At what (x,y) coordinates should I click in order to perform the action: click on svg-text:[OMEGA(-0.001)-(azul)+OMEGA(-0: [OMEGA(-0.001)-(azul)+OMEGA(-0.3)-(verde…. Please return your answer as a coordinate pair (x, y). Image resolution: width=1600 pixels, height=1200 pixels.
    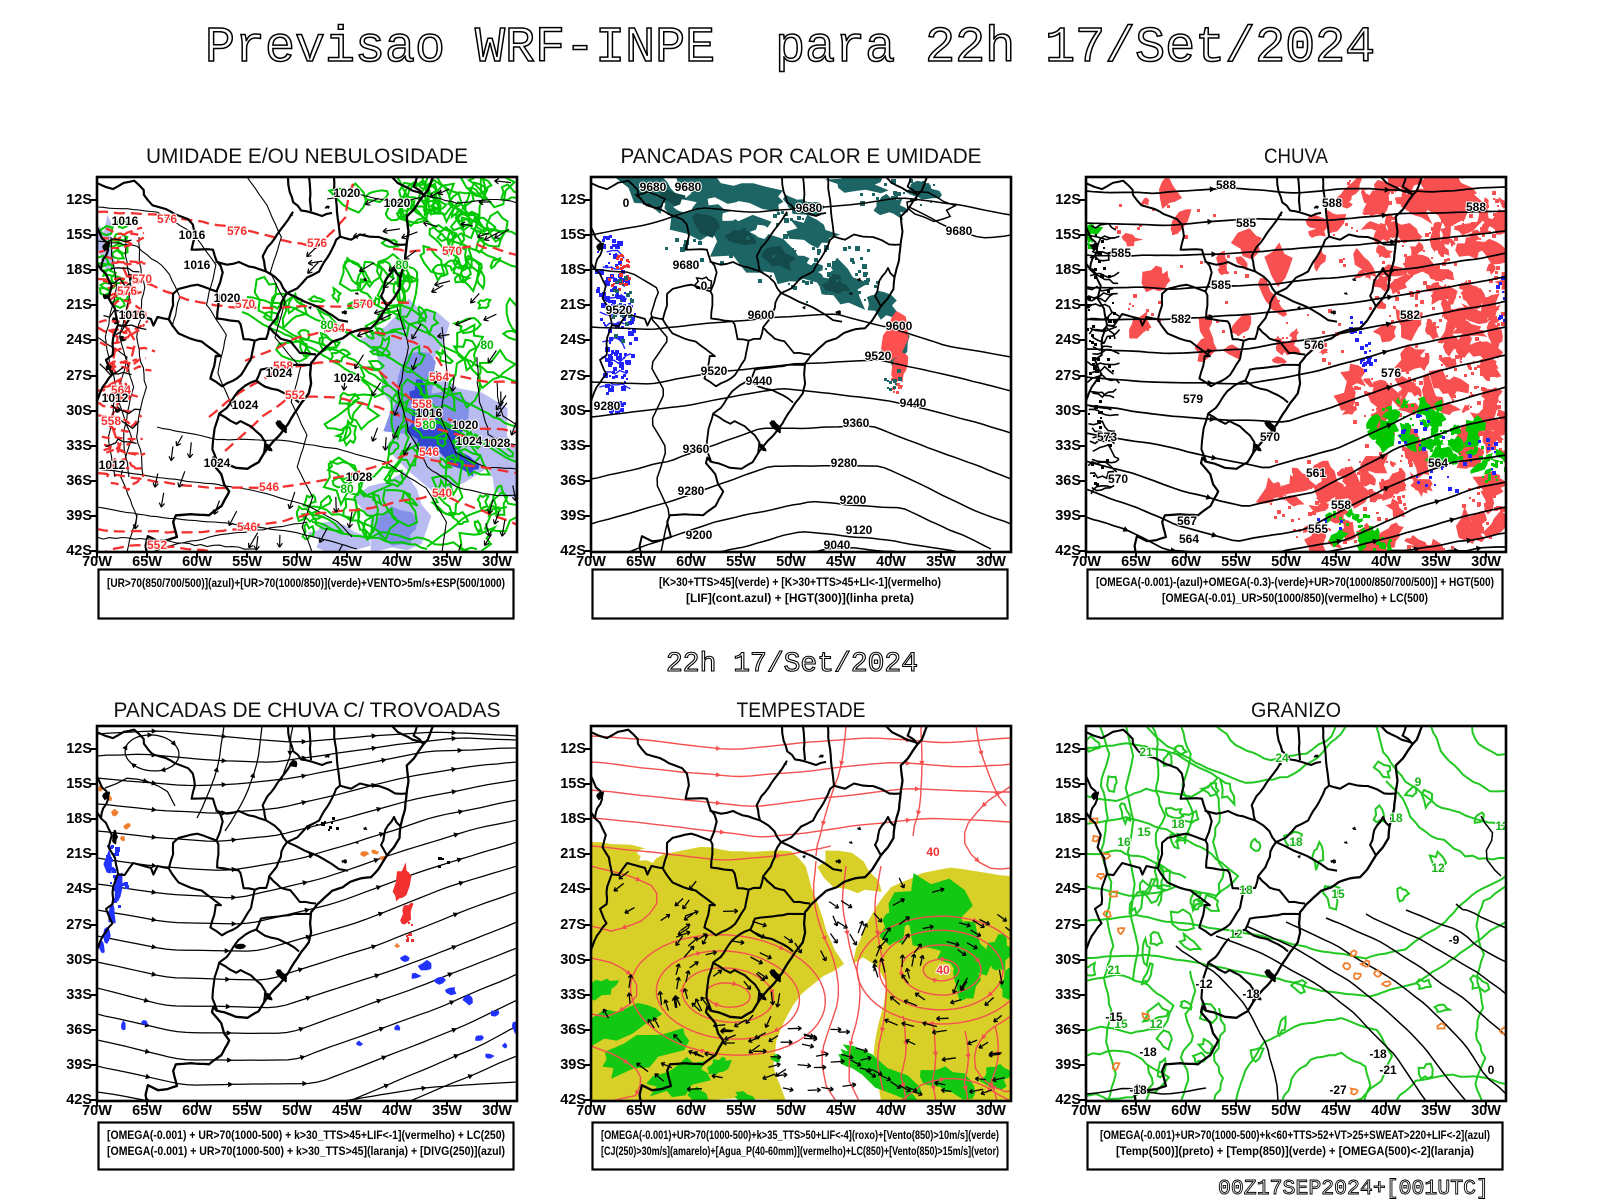
    Looking at the image, I should click on (1295, 582).